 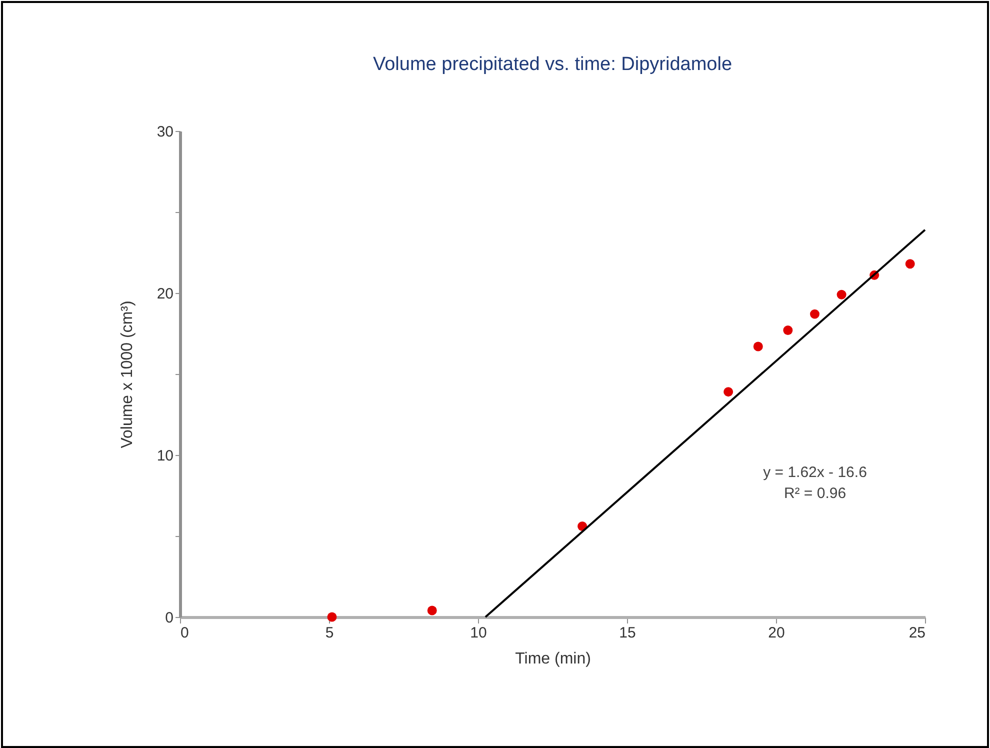 I want to click on y-tick-label: 30, so click(x=165, y=132).